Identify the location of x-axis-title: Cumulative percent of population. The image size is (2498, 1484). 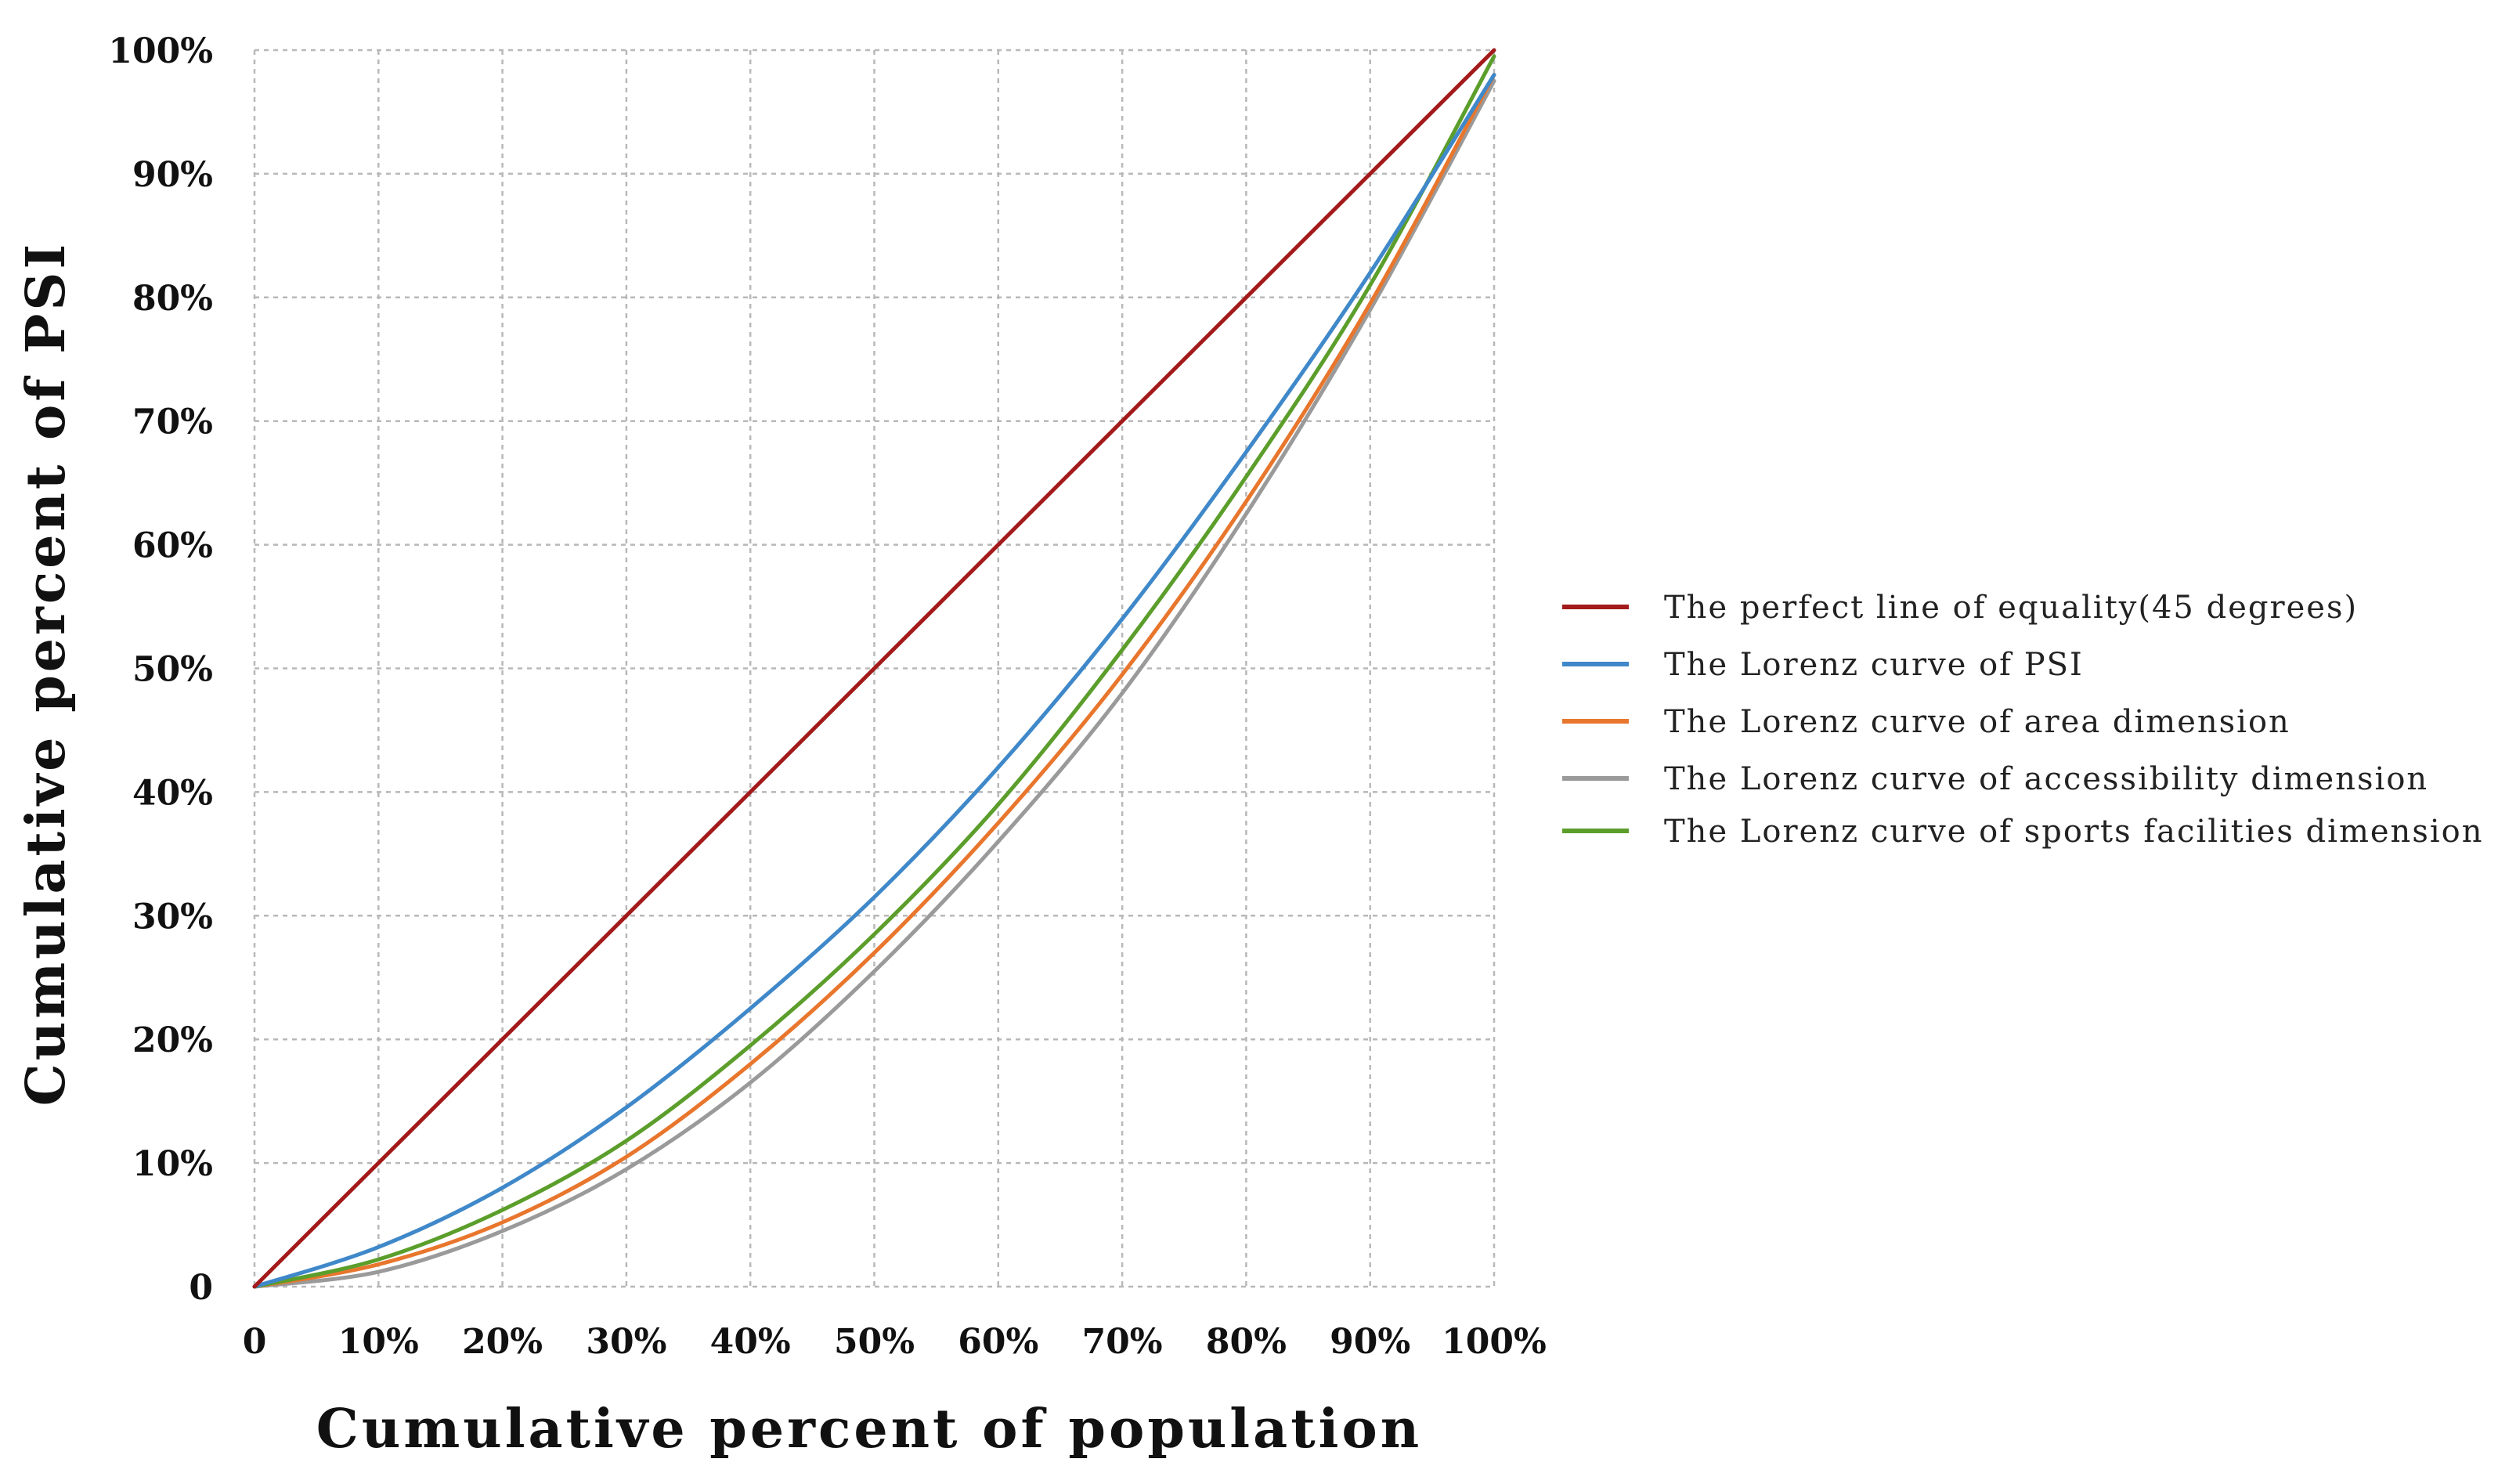
(869, 1429).